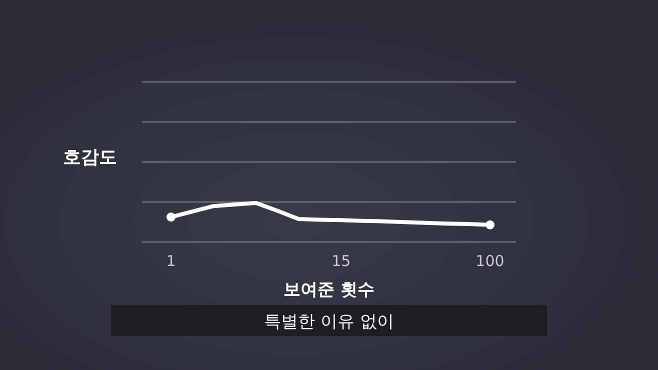 This screenshot has height=370, width=658. What do you see at coordinates (329, 290) in the screenshot?
I see `x-axis-title: 보여준 횟수` at bounding box center [329, 290].